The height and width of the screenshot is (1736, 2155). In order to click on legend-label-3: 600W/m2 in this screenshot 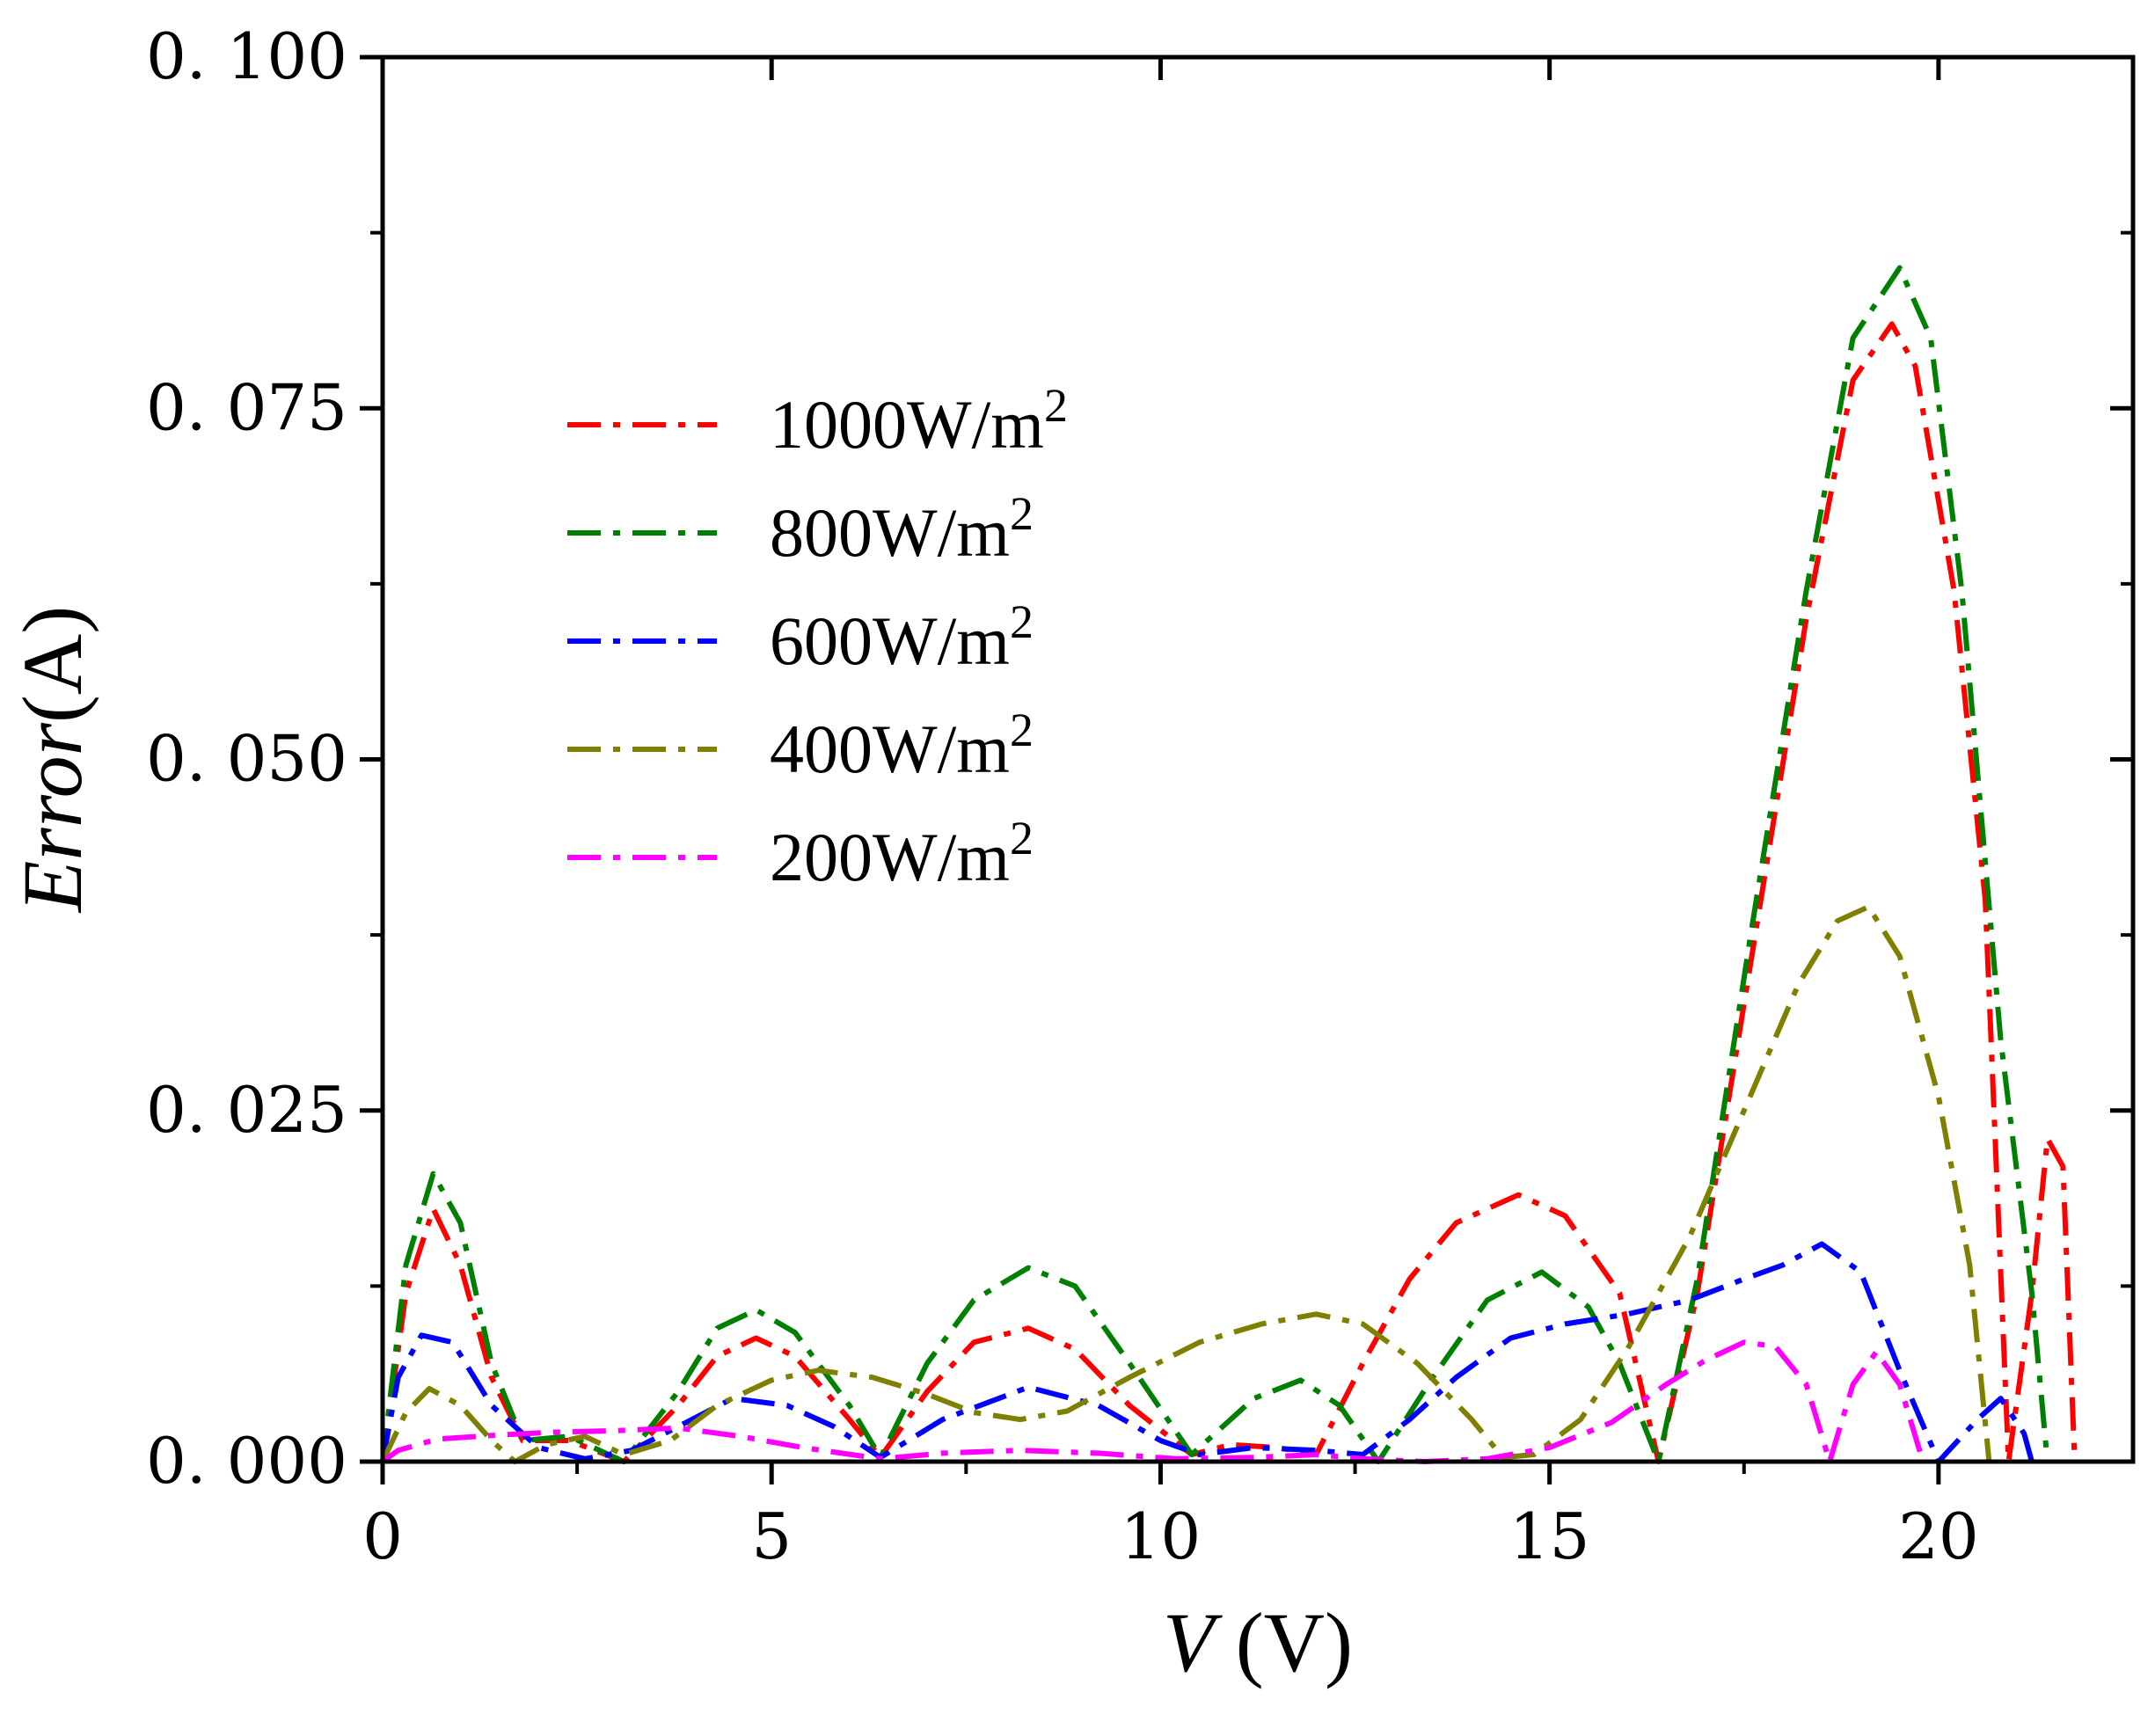, I will do `click(902, 637)`.